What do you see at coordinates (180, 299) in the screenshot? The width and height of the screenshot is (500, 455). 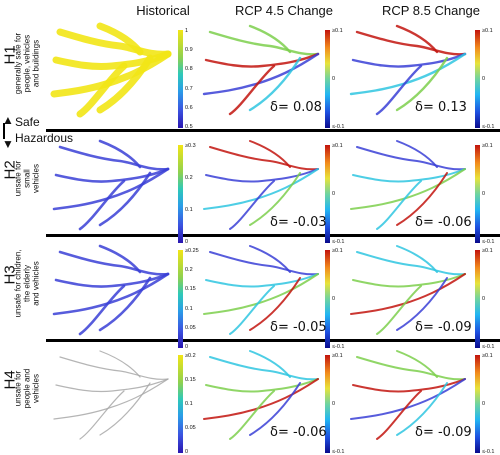 I see `colorbar-h3-historical` at bounding box center [180, 299].